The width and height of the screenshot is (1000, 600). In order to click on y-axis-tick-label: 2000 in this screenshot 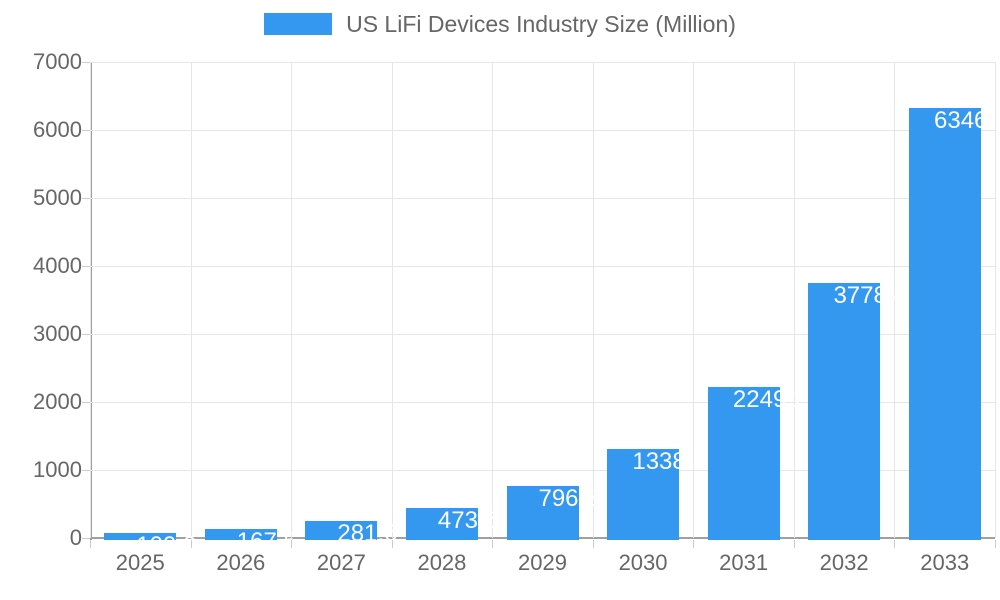, I will do `click(57, 401)`.